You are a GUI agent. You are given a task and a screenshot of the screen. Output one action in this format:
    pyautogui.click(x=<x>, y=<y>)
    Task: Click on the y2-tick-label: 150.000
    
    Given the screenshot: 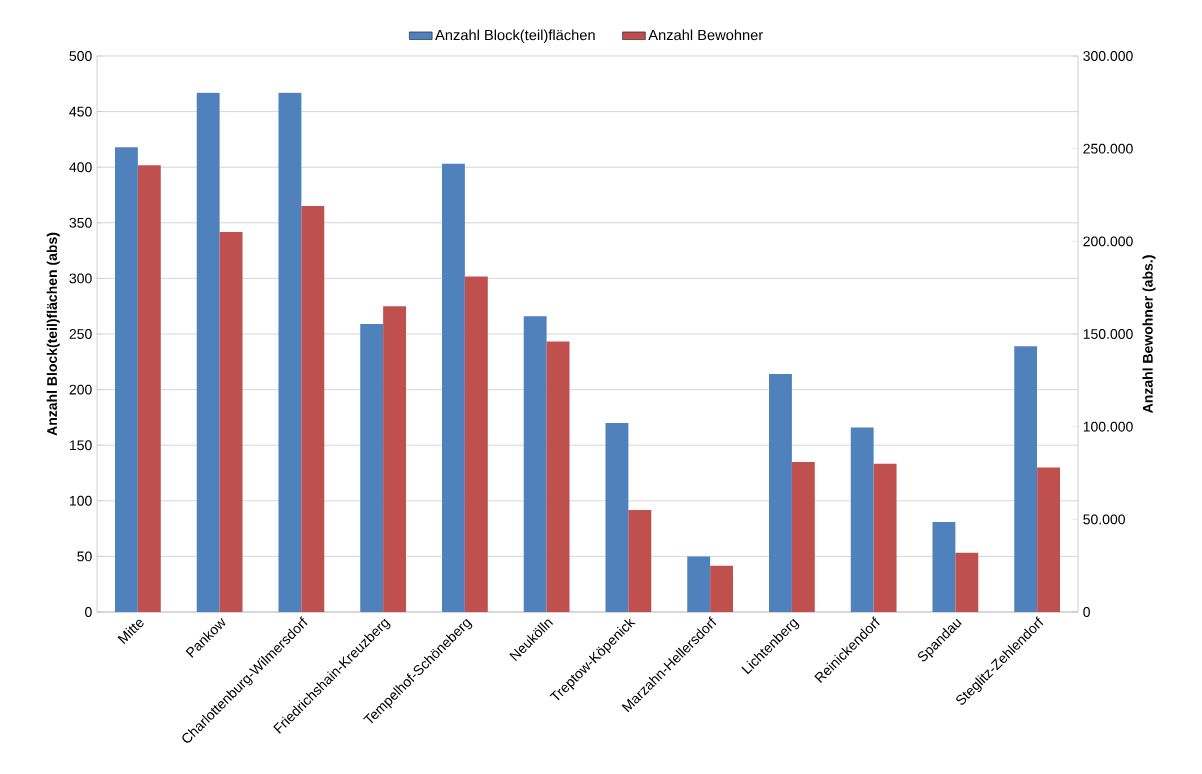 What is the action you would take?
    pyautogui.click(x=1108, y=334)
    